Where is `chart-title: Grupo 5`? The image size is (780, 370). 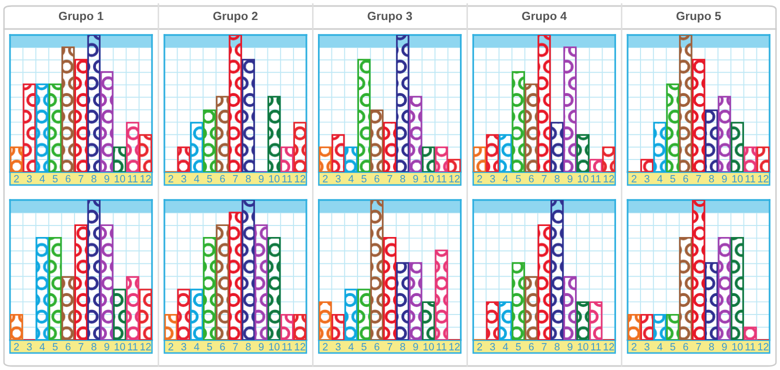 chart-title: Grupo 5 is located at coordinates (698, 17).